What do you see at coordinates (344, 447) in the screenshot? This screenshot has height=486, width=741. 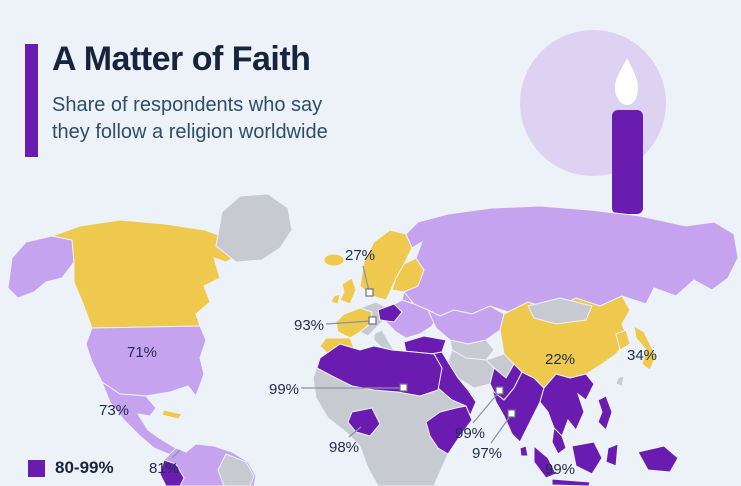 I see `value-label-nigeria: 98%` at bounding box center [344, 447].